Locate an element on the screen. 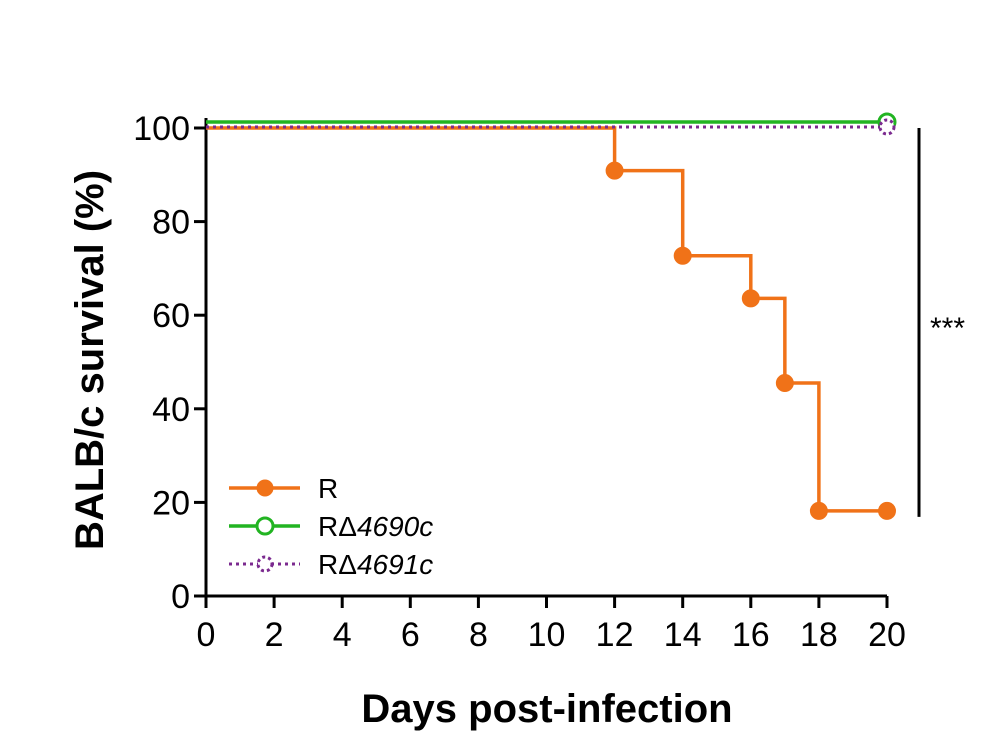 Image resolution: width=981 pixels, height=740 pixels. x-tick-label: 20 is located at coordinates (887, 635).